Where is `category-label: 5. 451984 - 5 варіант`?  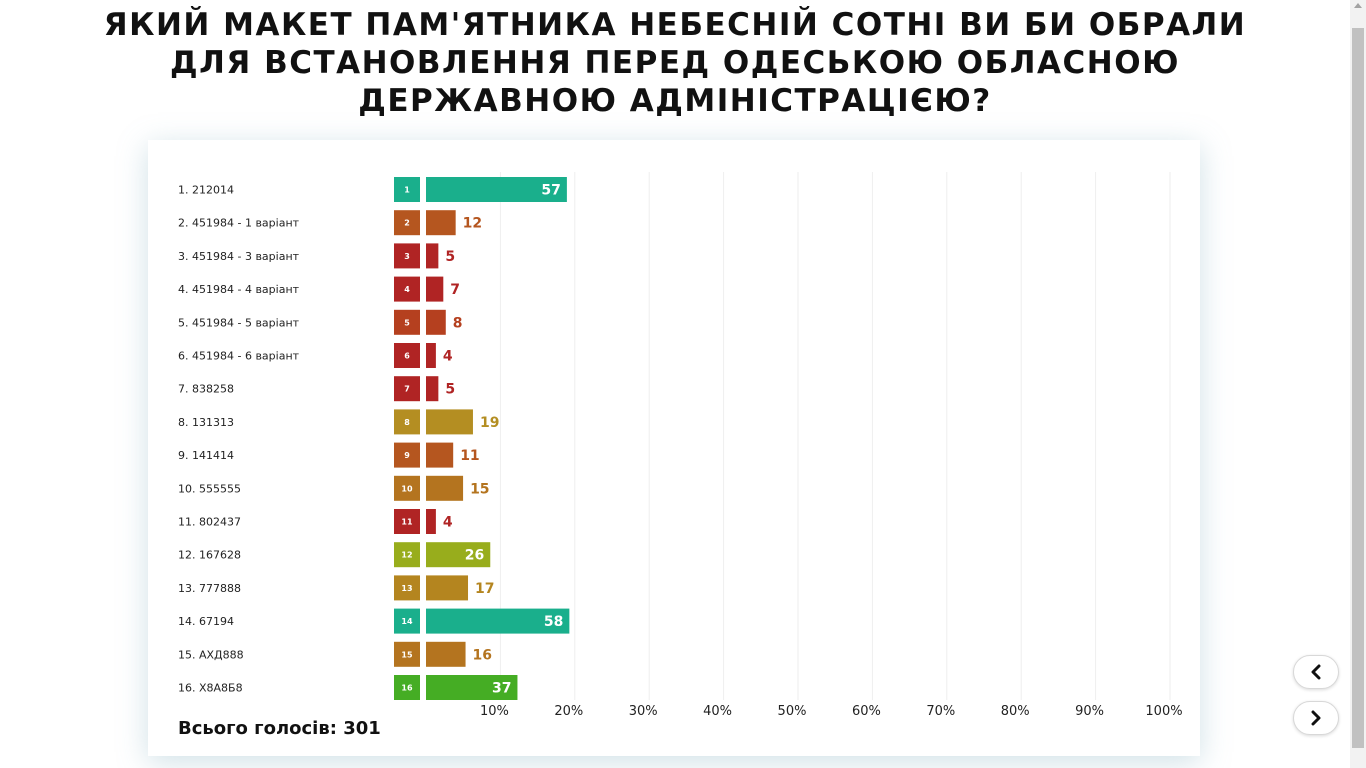
category-label: 5. 451984 - 5 варіант is located at coordinates (239, 322).